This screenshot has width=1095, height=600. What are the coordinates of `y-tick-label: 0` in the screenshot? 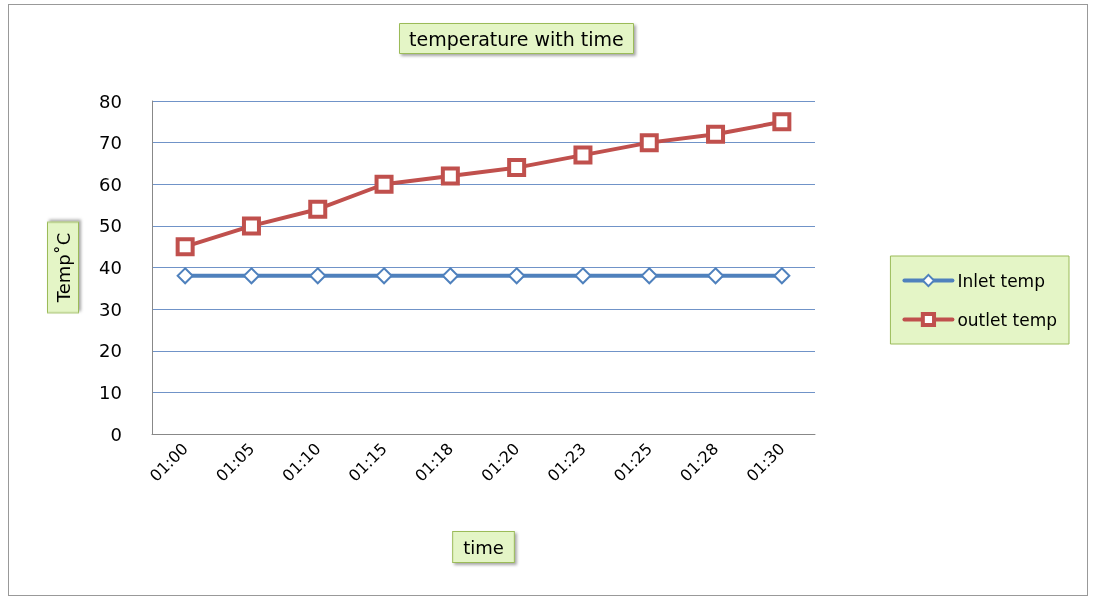 It's located at (116, 434).